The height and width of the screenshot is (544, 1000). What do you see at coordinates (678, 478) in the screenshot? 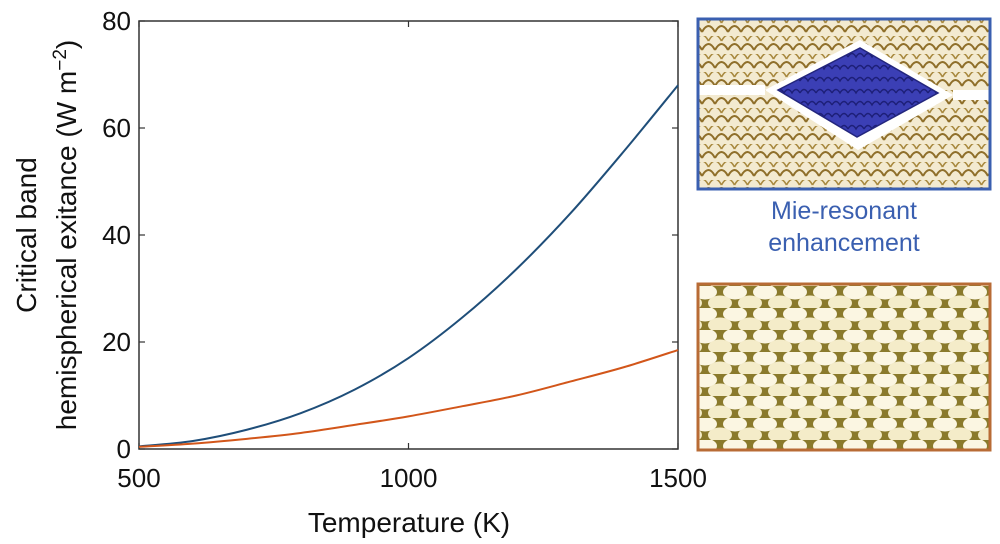
I see `x-tick-label: 1500` at bounding box center [678, 478].